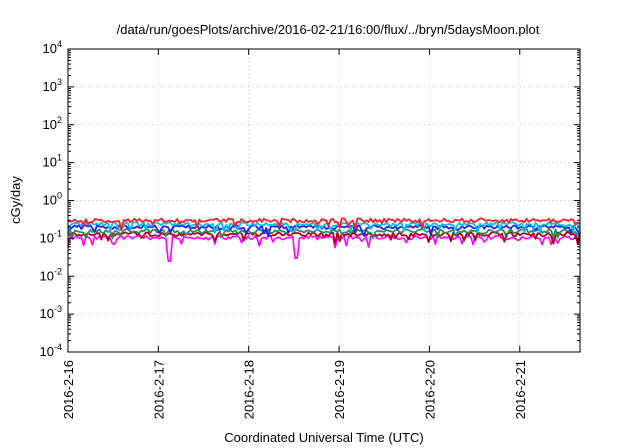  What do you see at coordinates (68, 389) in the screenshot?
I see `x-tick-label: 2016-2-16` at bounding box center [68, 389].